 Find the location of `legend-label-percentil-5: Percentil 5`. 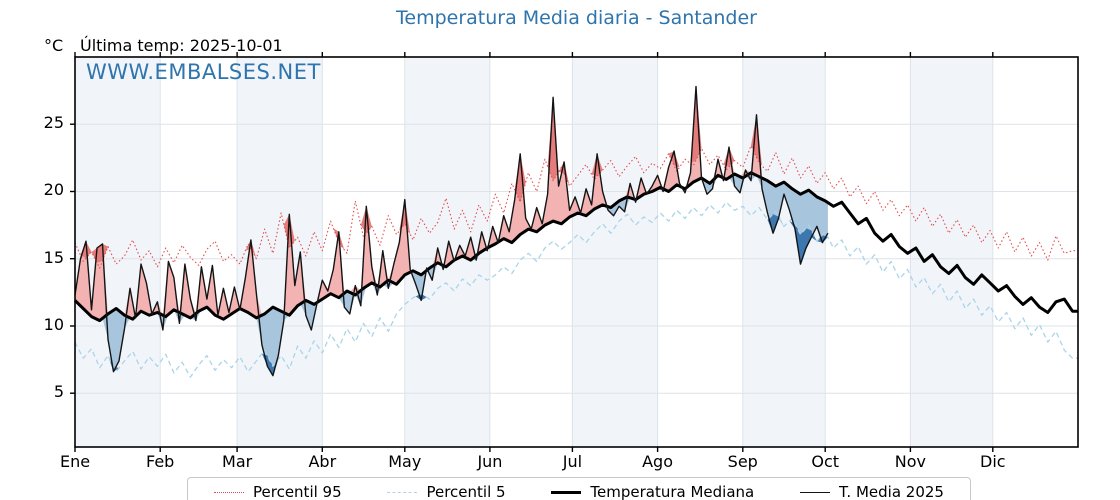

legend-label-percentil-5: Percentil 5 is located at coordinates (466, 491).